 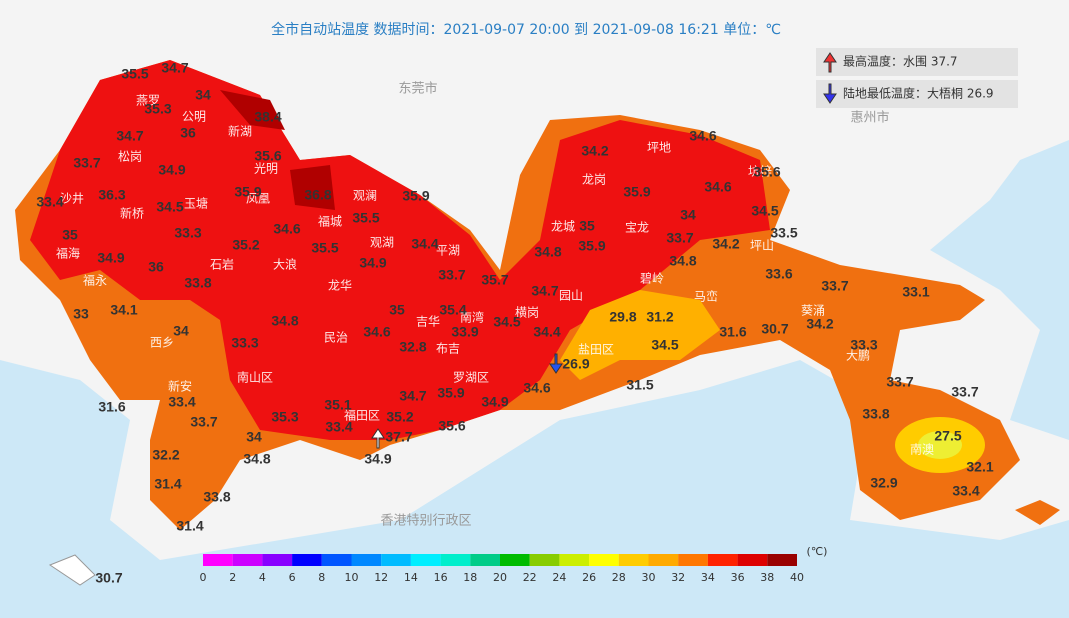 I want to click on station-value: 31.4, so click(x=189, y=526).